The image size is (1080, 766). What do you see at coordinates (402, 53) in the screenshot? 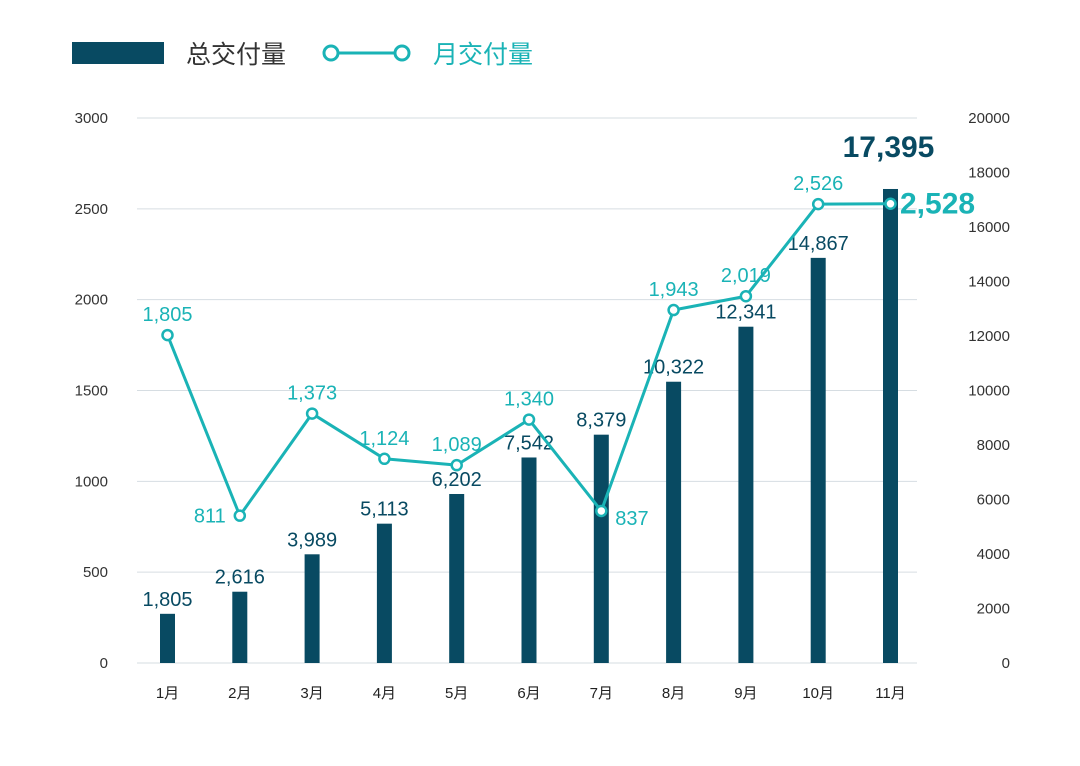
I see `legend-line-marker-right` at bounding box center [402, 53].